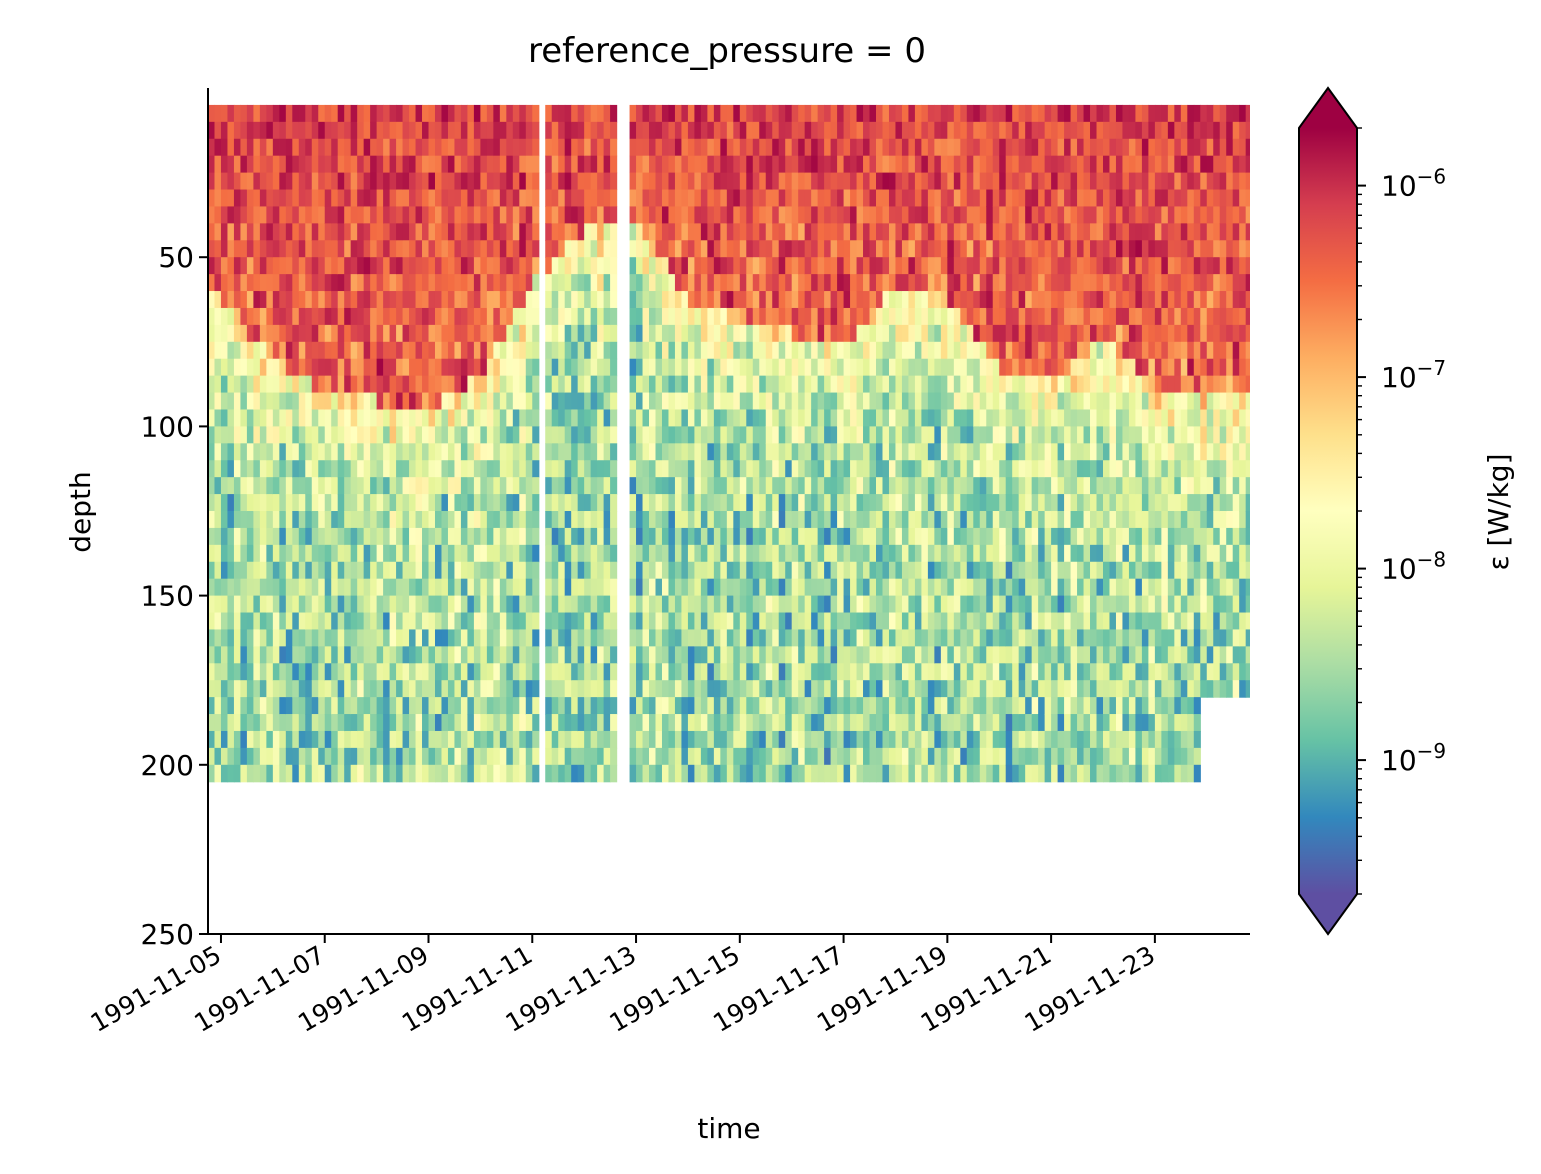  What do you see at coordinates (549, 367) in the screenshot?
I see `heatmap-cell-2055` at bounding box center [549, 367].